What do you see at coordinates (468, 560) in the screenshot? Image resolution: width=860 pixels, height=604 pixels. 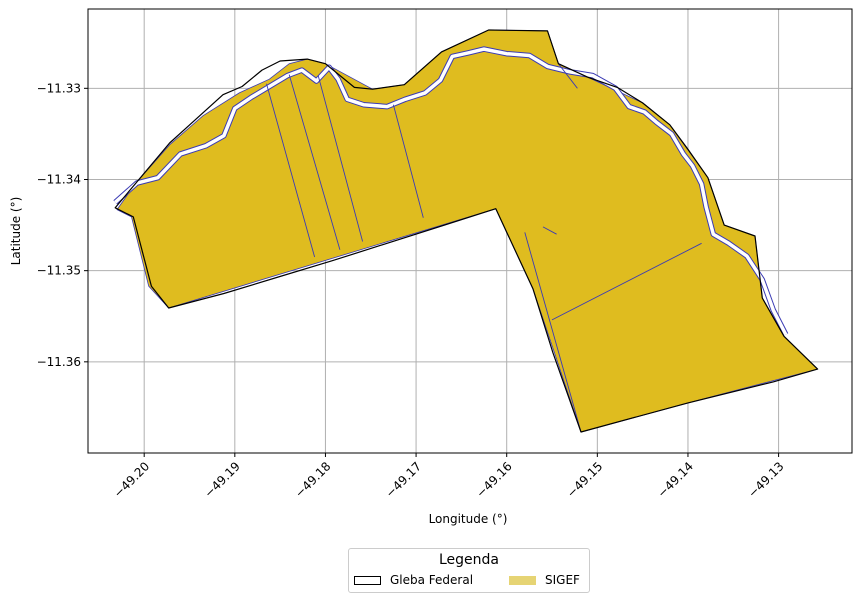 I see `legend-title: Legenda` at bounding box center [468, 560].